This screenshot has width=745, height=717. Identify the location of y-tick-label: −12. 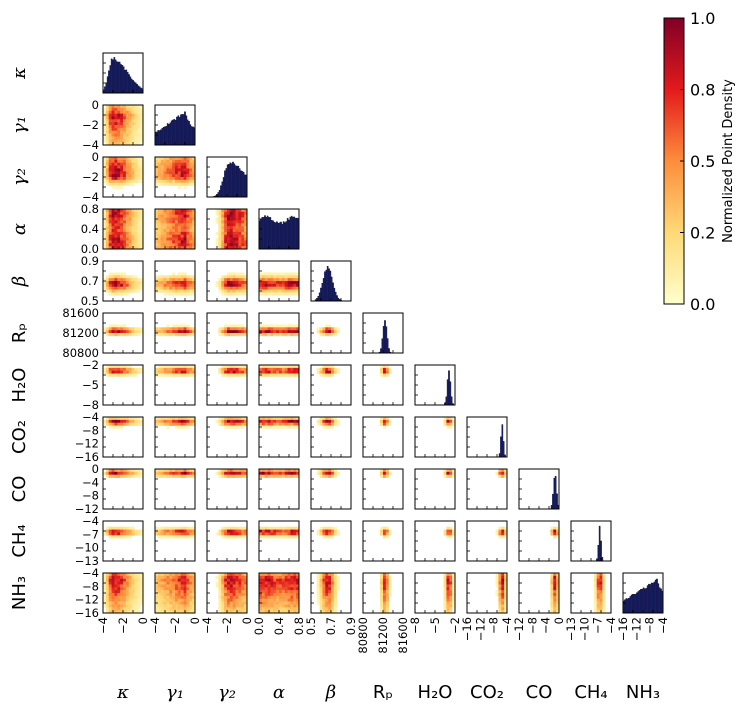
(87, 444).